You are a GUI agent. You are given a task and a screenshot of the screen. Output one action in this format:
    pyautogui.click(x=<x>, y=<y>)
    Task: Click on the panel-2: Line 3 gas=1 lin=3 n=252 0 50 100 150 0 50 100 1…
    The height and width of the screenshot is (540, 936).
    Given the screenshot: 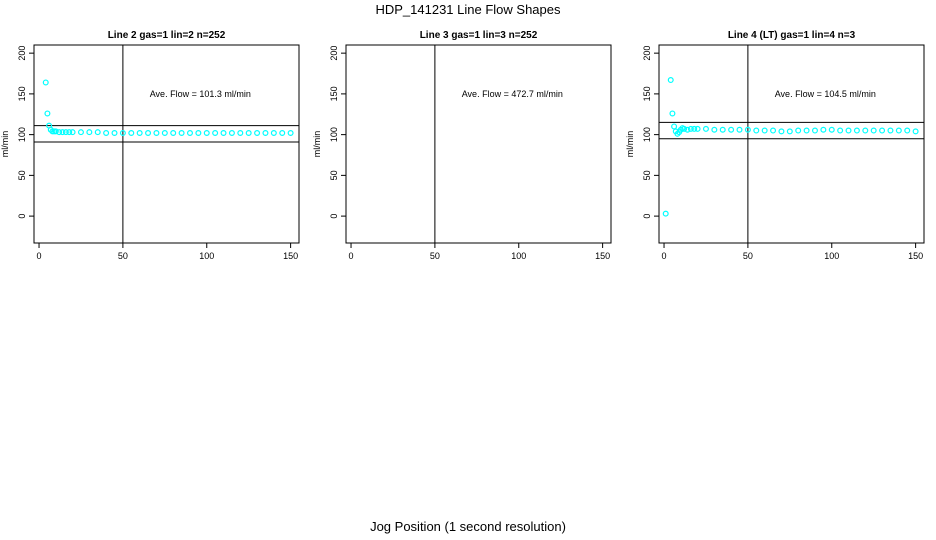 What is the action you would take?
    pyautogui.click(x=462, y=145)
    